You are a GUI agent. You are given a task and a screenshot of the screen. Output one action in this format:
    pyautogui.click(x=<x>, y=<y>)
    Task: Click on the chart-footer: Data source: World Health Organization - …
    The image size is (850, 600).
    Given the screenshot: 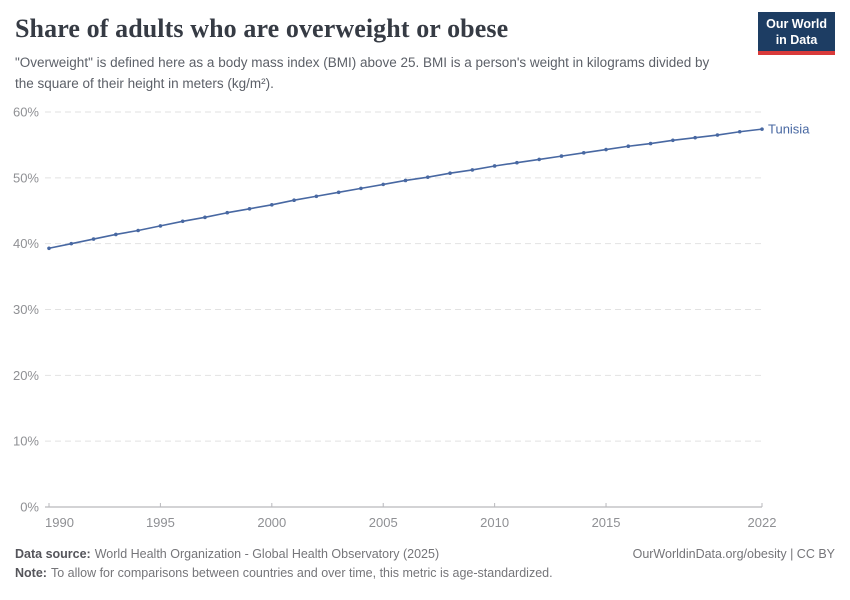 What is the action you would take?
    pyautogui.click(x=425, y=563)
    